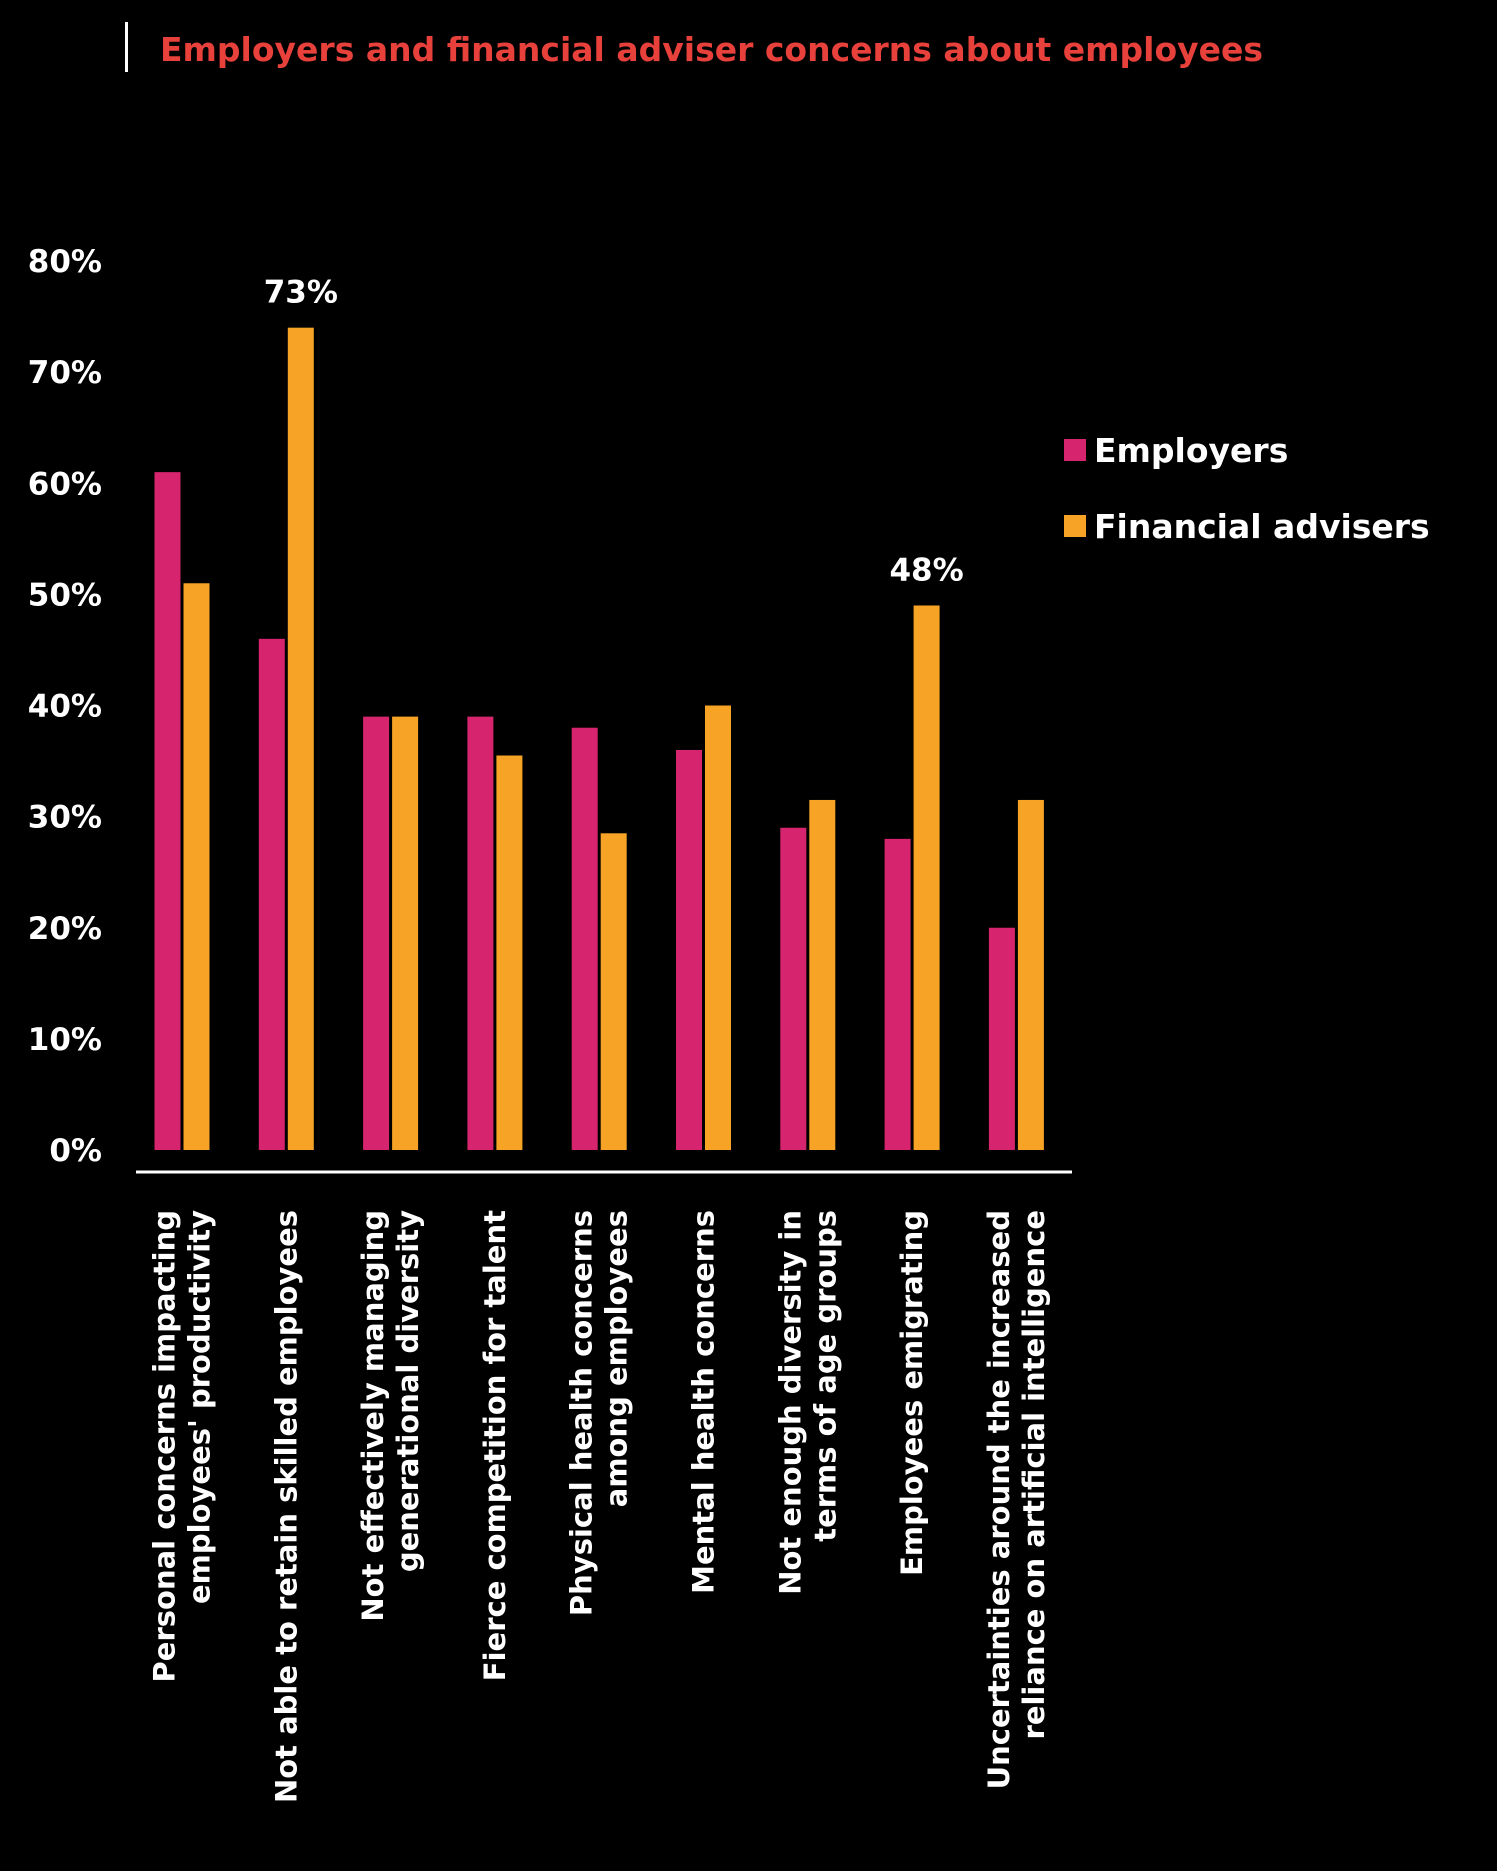  What do you see at coordinates (926, 570) in the screenshot?
I see `data-label: 48%` at bounding box center [926, 570].